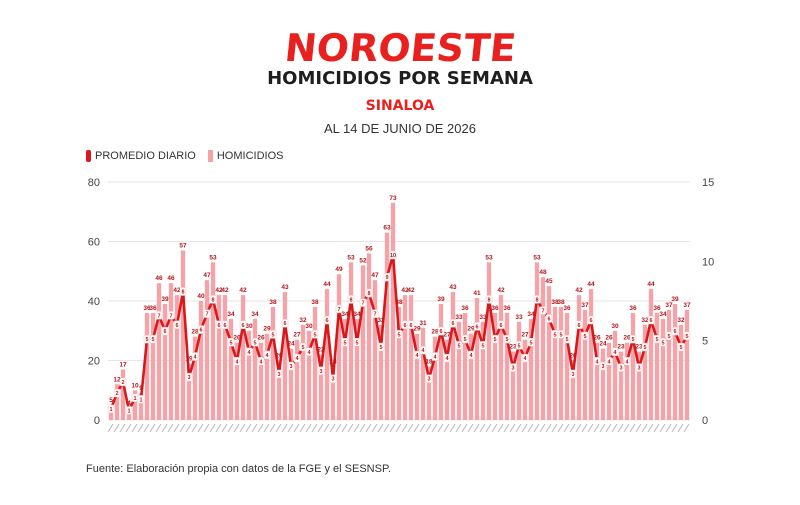  What do you see at coordinates (321, 350) in the screenshot?
I see `bar-data-label: 22` at bounding box center [321, 350].